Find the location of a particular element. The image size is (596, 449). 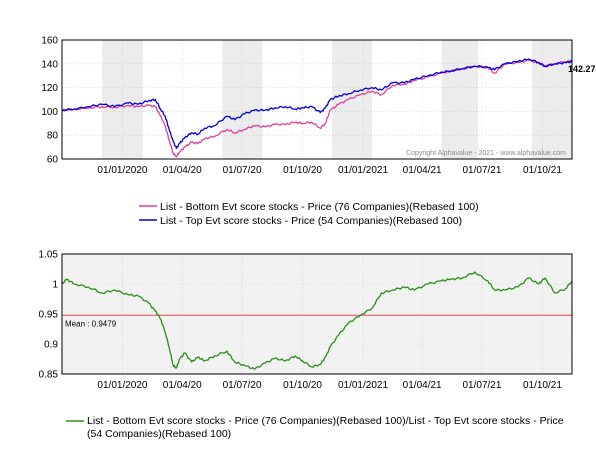

end-value-label: 142.27 is located at coordinates (582, 69).